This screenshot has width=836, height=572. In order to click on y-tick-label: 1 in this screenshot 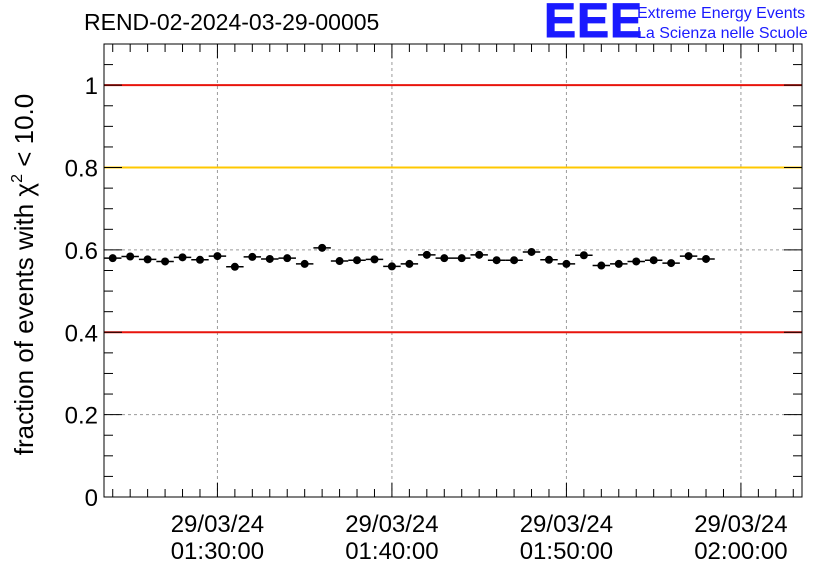, I will do `click(91, 86)`.